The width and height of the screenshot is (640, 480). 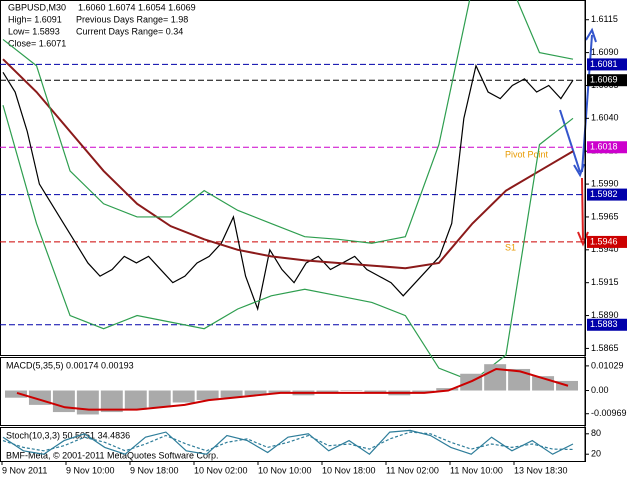 What do you see at coordinates (605, 118) in the screenshot?
I see `y-tick-label: 1.6040` at bounding box center [605, 118].